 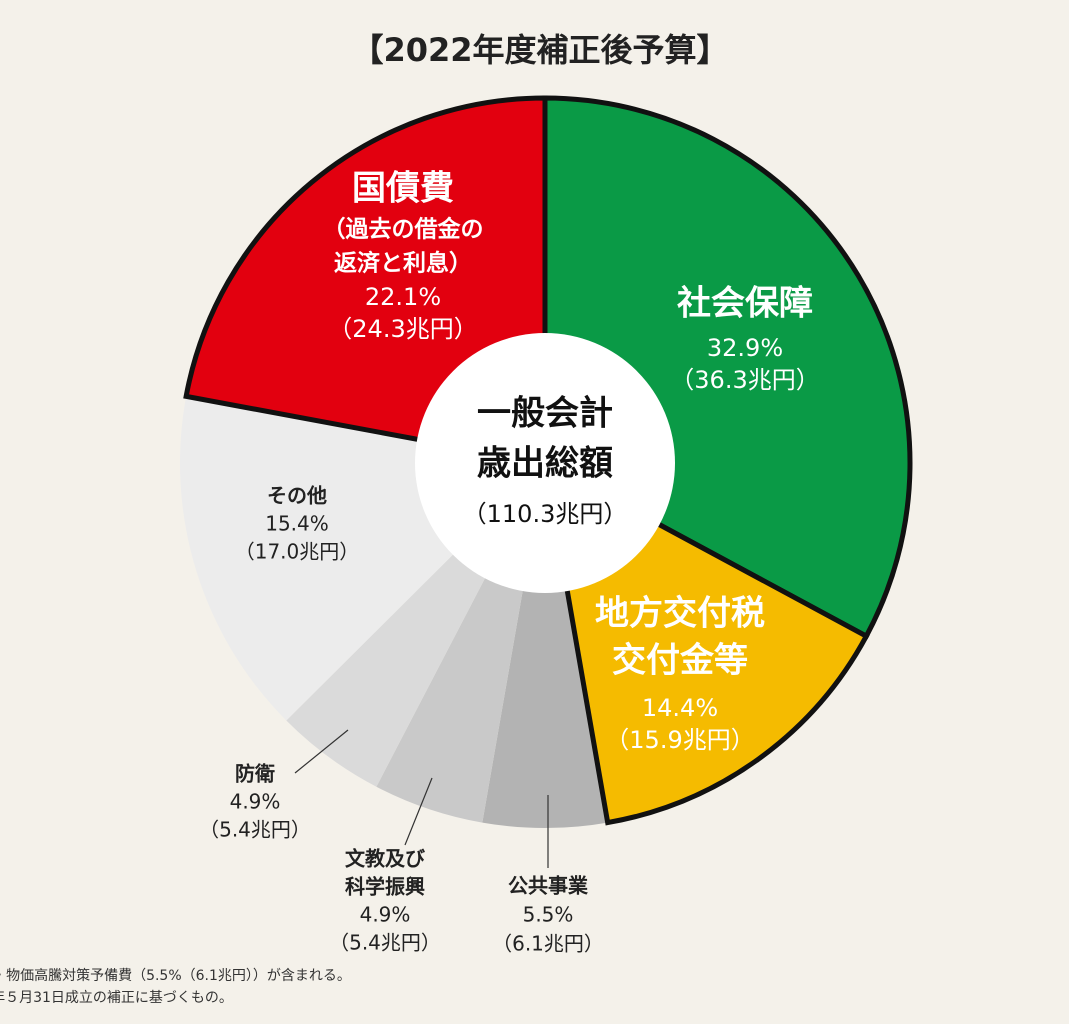 What do you see at coordinates (680, 708) in the screenshot?
I see `value-label: 14.4%` at bounding box center [680, 708].